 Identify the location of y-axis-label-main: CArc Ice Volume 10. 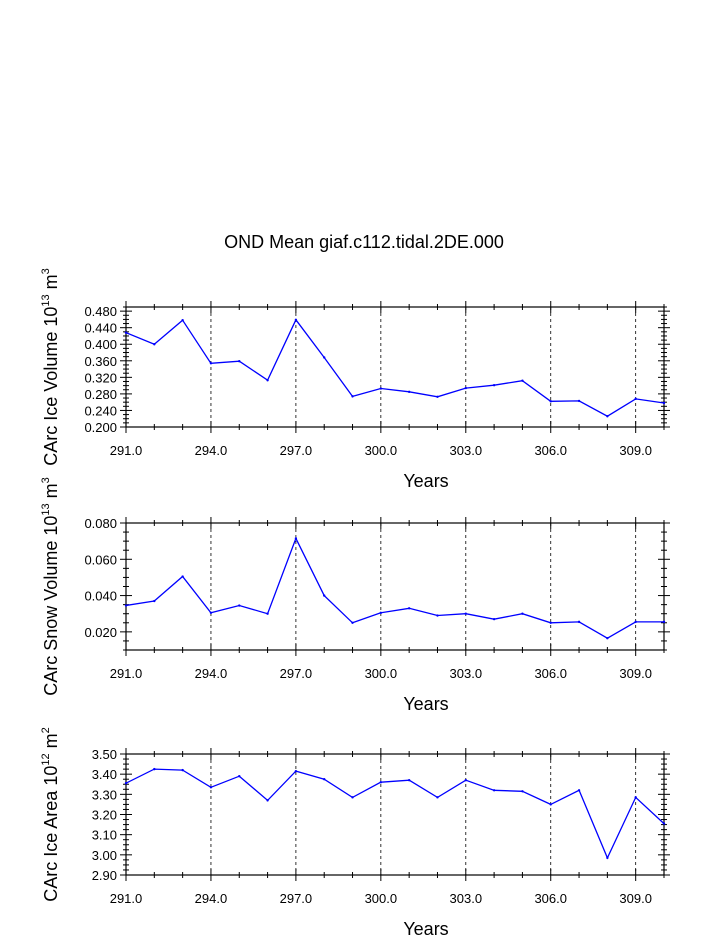
(51, 386).